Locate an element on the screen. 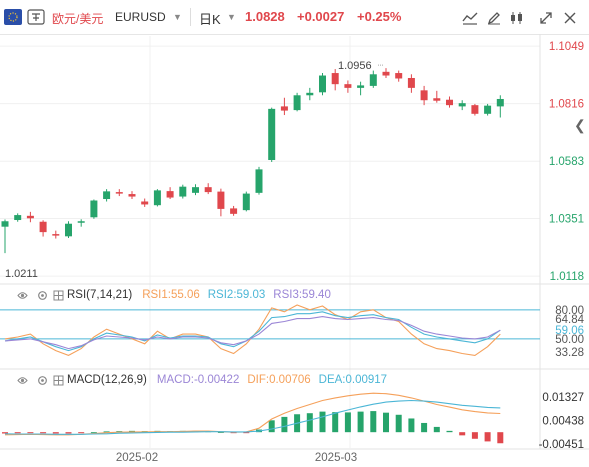 The width and height of the screenshot is (589, 467). expand-icon is located at coordinates (546, 18).